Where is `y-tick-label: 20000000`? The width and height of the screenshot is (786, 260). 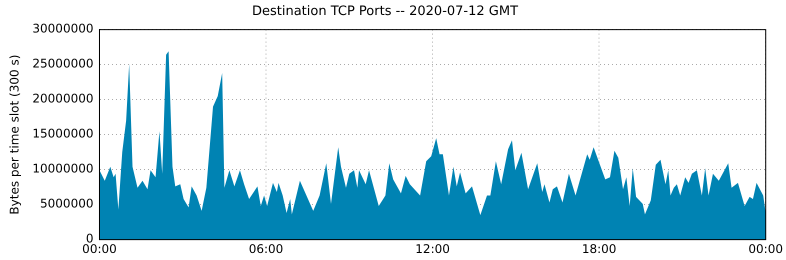 y-tick-label: 20000000 is located at coordinates (63, 99).